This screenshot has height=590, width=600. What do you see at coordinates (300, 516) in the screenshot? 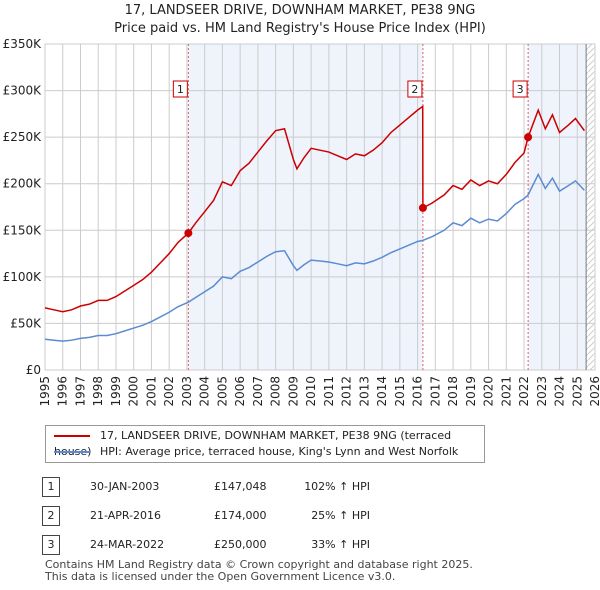
I see `sale-row: 2 21-APR-2016 £174,000 25% ↑ HPI` at bounding box center [300, 516].